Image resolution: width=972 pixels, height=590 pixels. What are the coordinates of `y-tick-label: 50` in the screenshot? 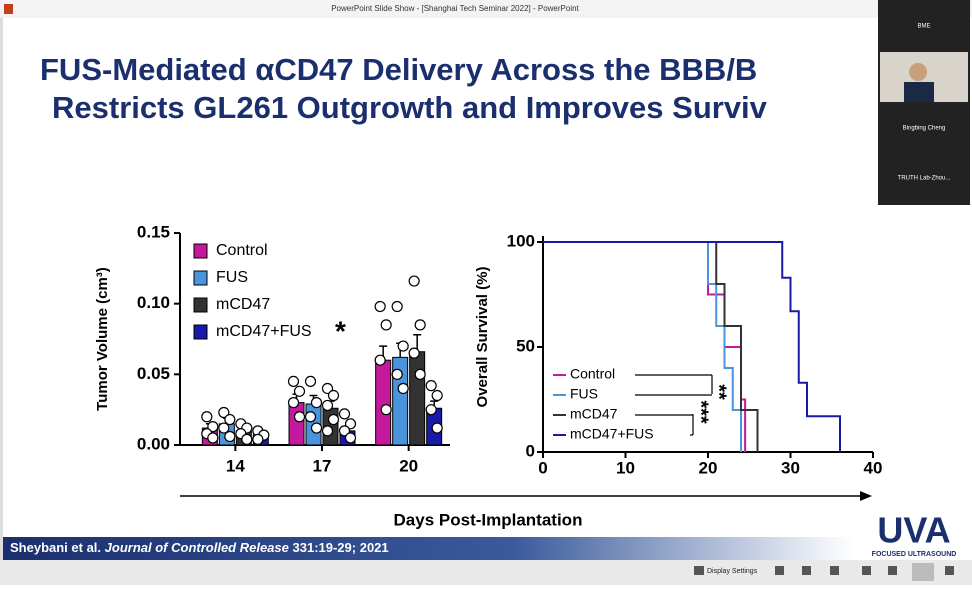 It's located at (525, 345).